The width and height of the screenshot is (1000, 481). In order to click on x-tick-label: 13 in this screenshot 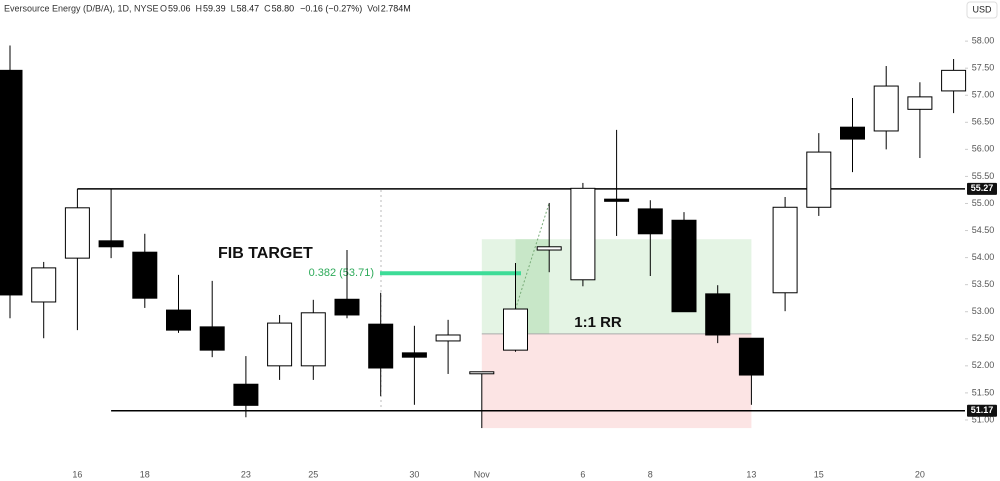, I will do `click(751, 474)`.